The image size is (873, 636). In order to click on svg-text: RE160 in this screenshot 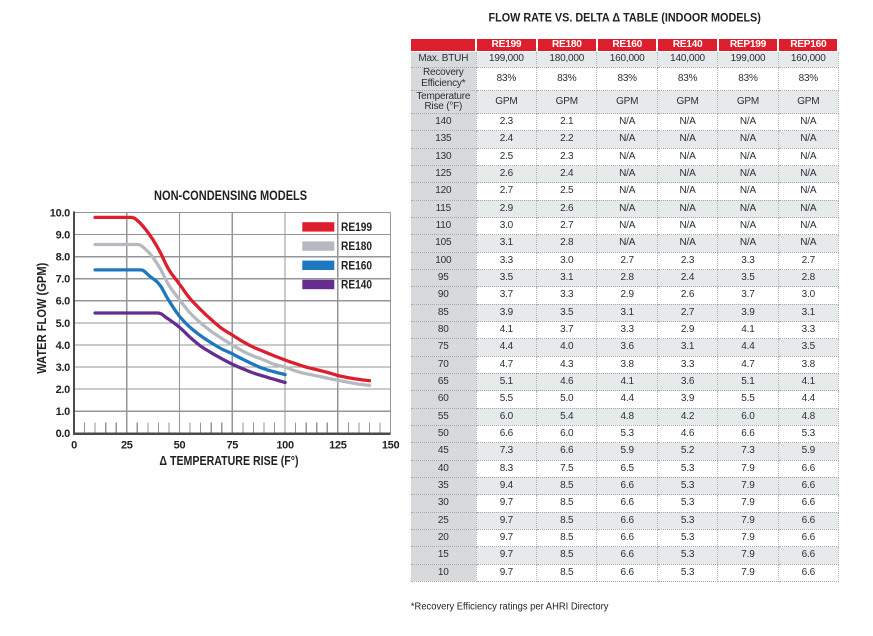, I will do `click(356, 266)`.